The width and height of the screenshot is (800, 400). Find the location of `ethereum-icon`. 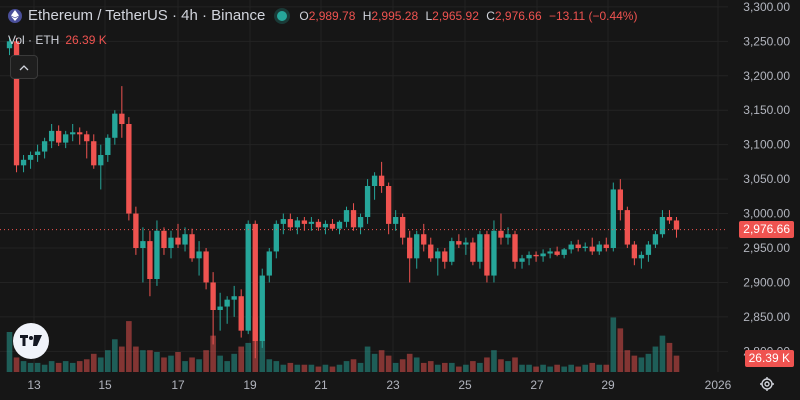

ethereum-icon is located at coordinates (15, 15).